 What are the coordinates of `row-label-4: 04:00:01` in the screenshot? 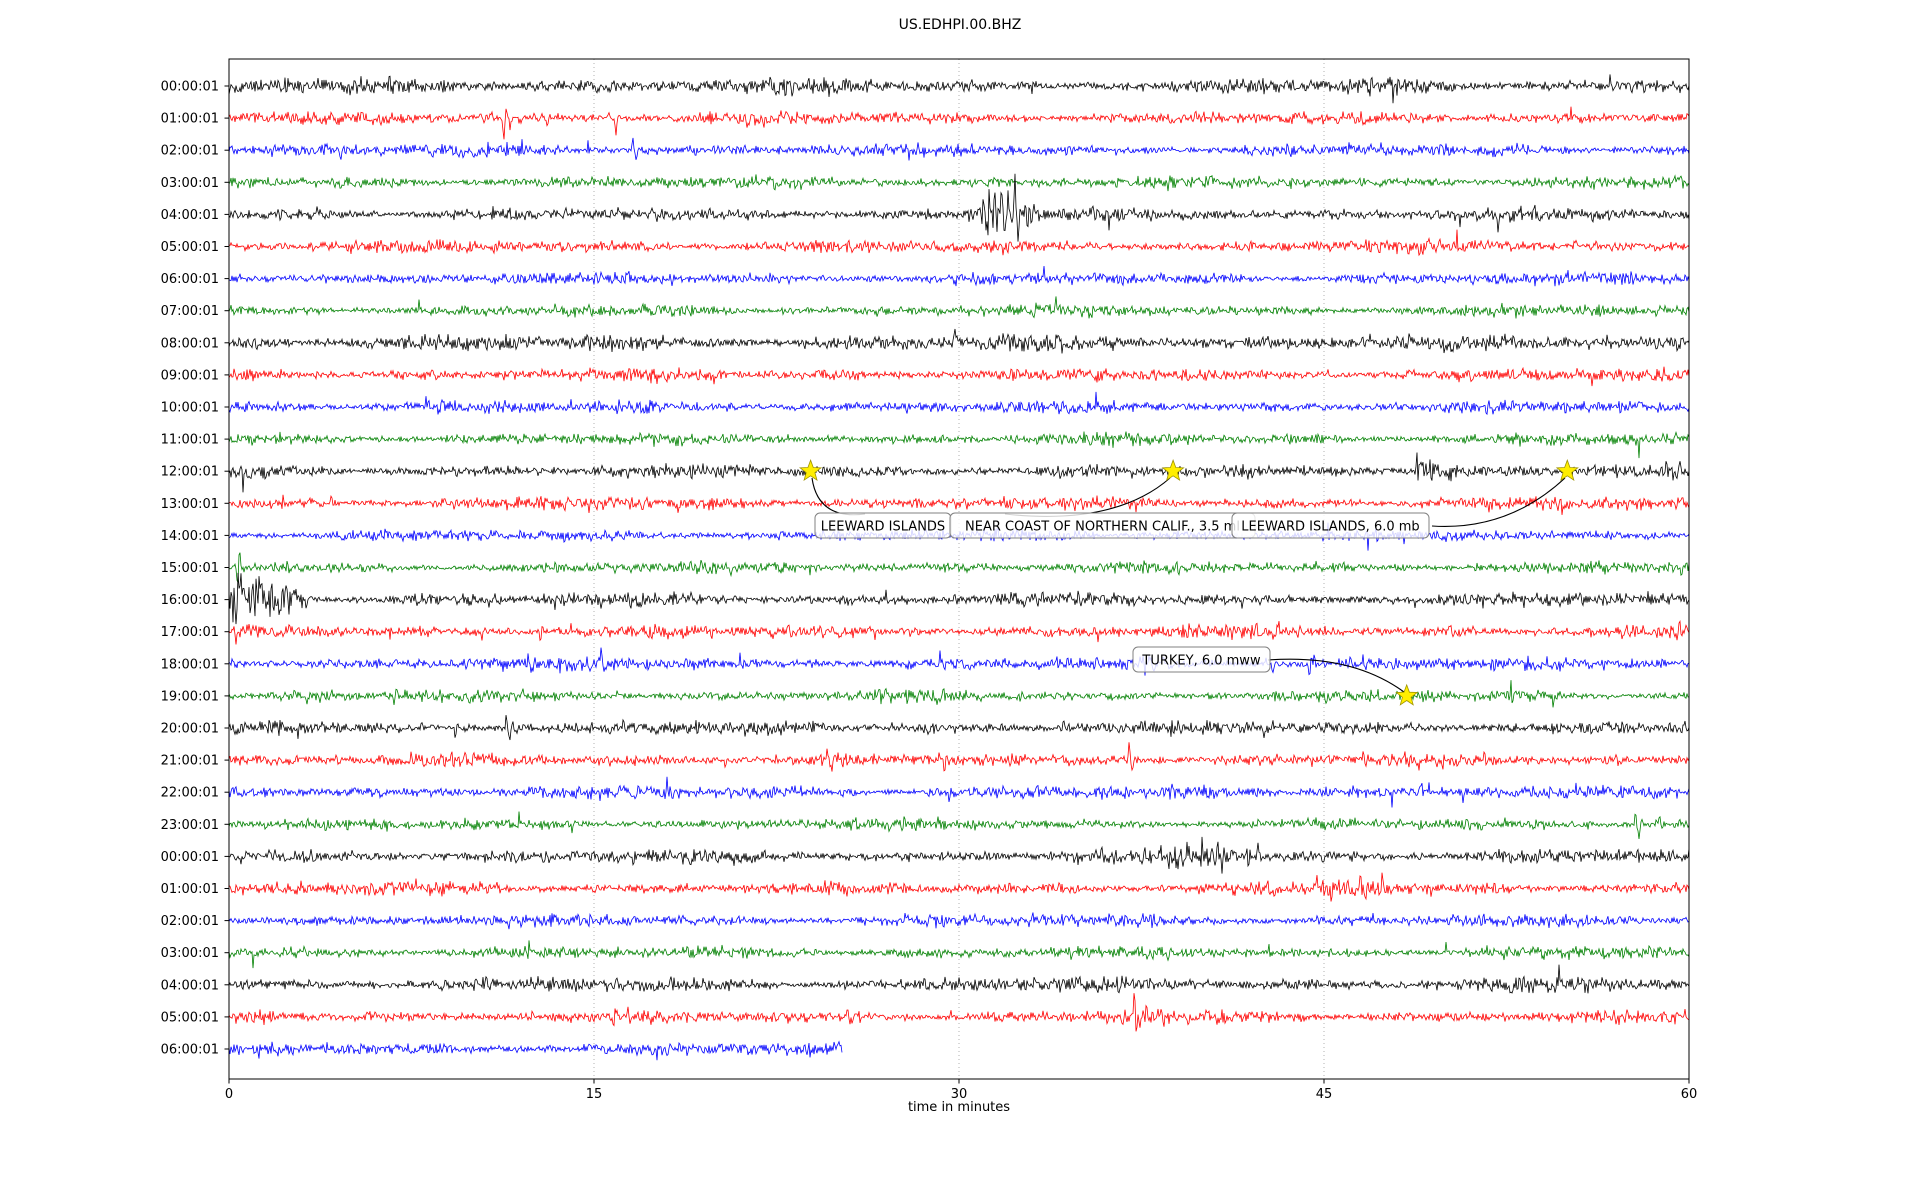 It's located at (190, 215).